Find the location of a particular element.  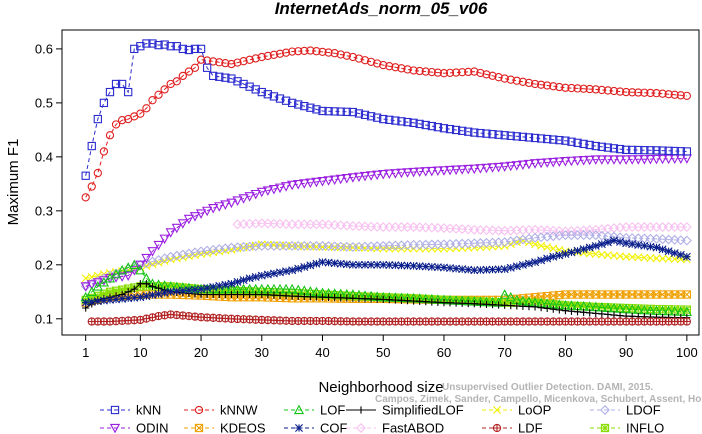

series-COF is located at coordinates (386, 271).